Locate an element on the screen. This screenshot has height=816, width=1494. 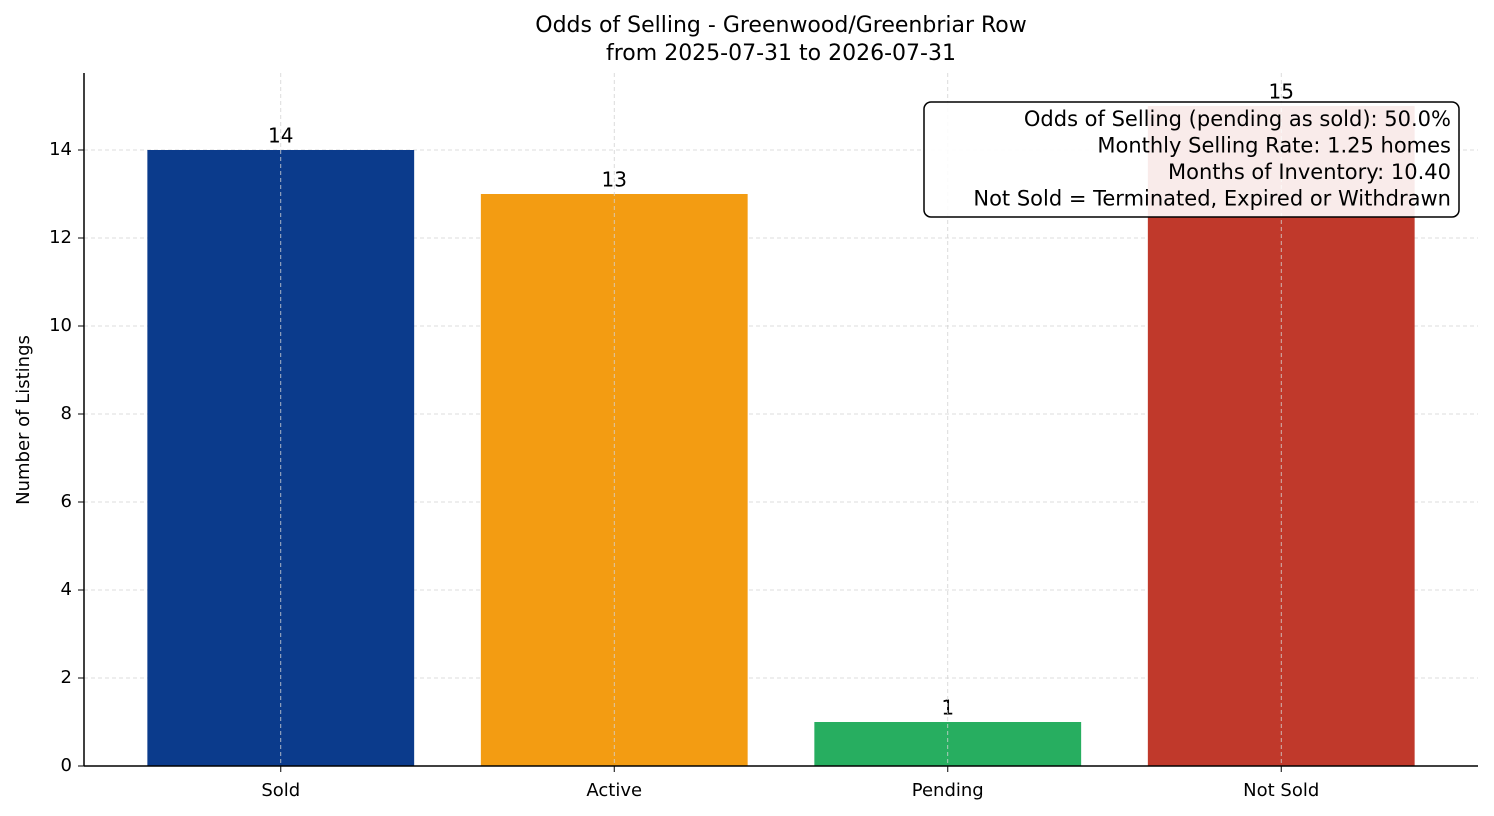
y-tick-label: 14 is located at coordinates (60, 149).